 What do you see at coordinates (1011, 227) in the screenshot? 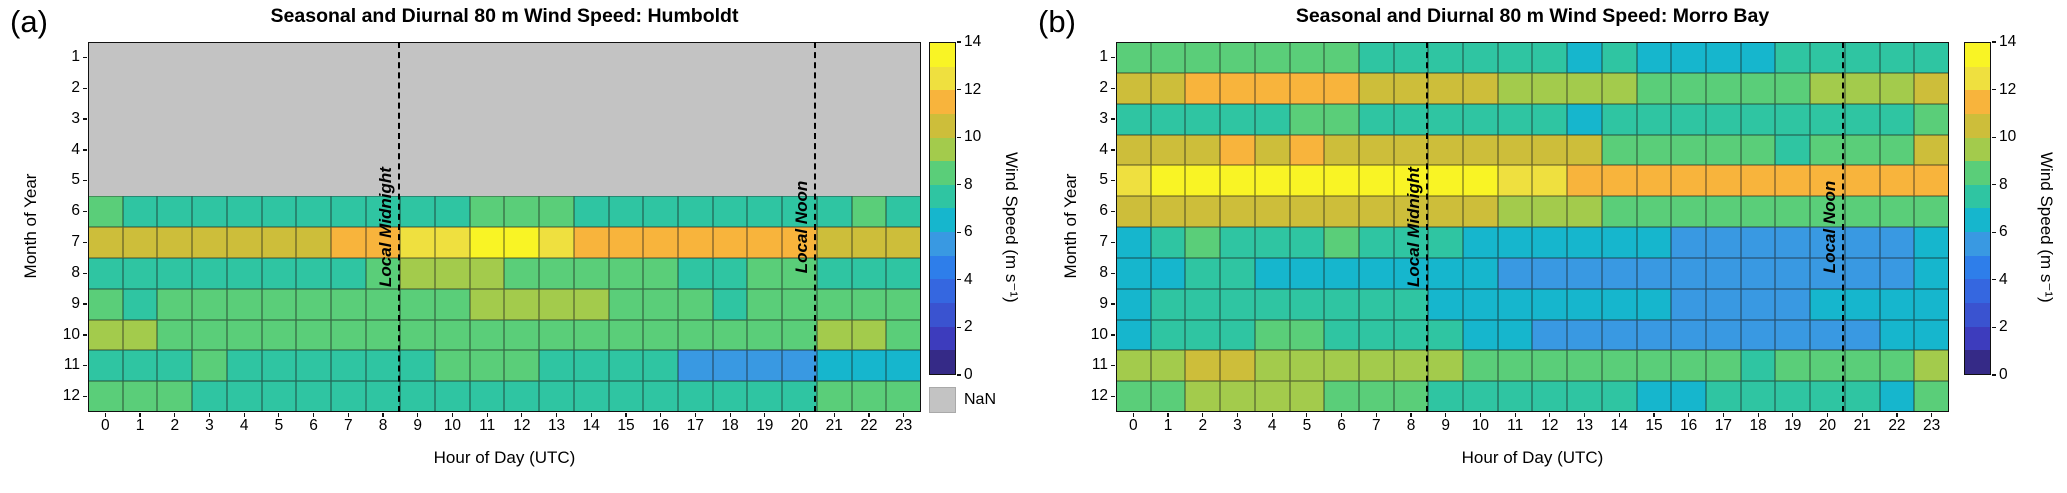
I see `colorbar-label: Wind Speed (m s⁻¹)` at bounding box center [1011, 227].